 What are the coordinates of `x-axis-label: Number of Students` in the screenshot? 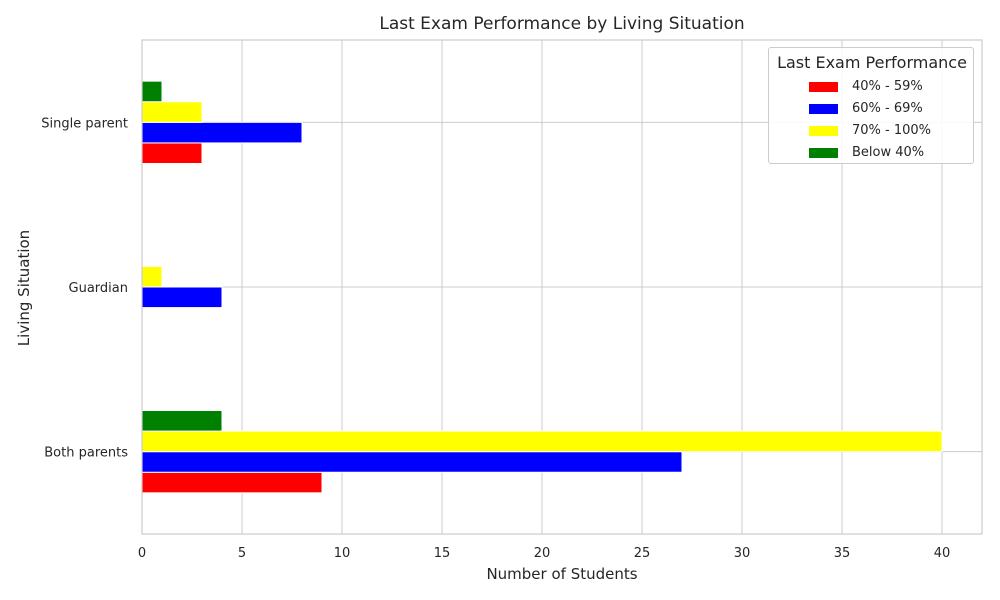 It's located at (562, 574).